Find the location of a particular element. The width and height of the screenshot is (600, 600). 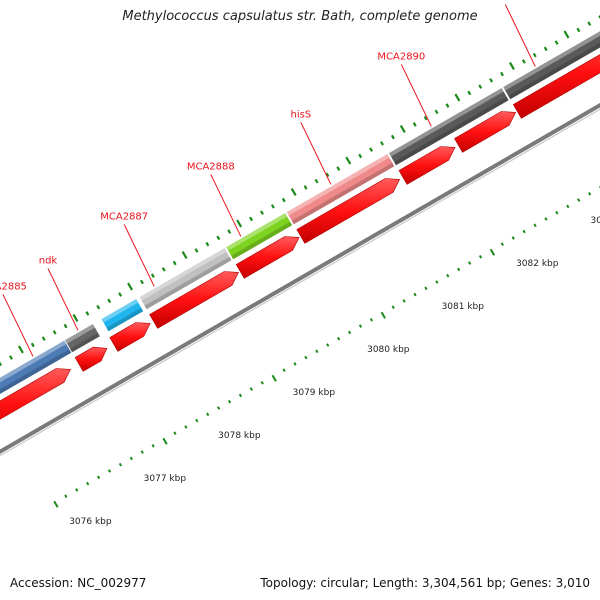

gene-label: MCA2887 is located at coordinates (124, 216).